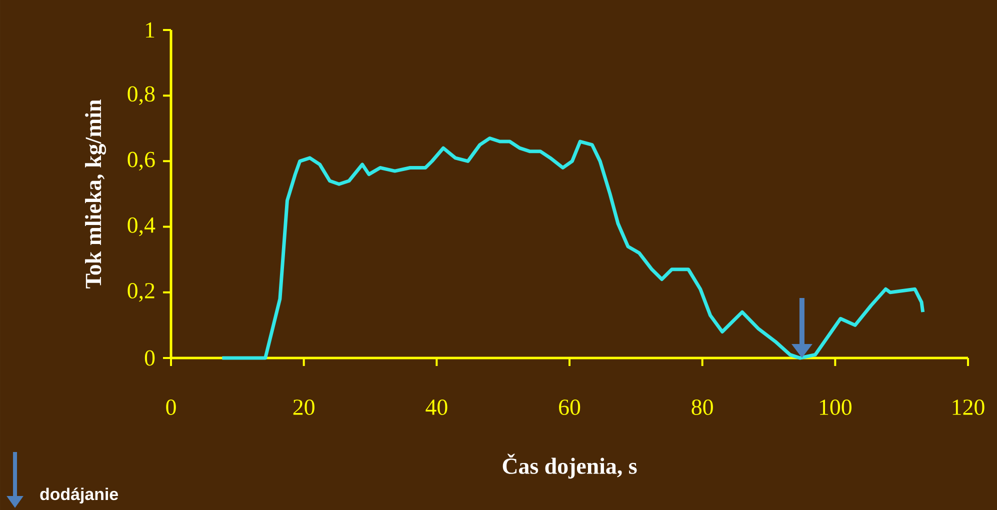 The height and width of the screenshot is (510, 997). Describe the element at coordinates (569, 466) in the screenshot. I see `x-axis-title: Čas dojenia, s` at that location.